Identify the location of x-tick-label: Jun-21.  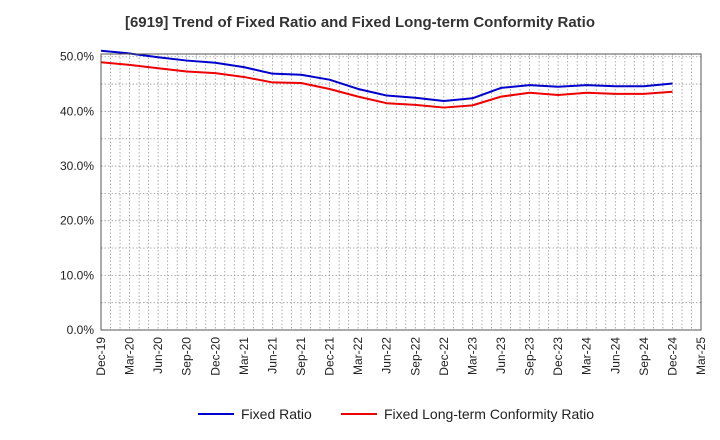
(272, 355).